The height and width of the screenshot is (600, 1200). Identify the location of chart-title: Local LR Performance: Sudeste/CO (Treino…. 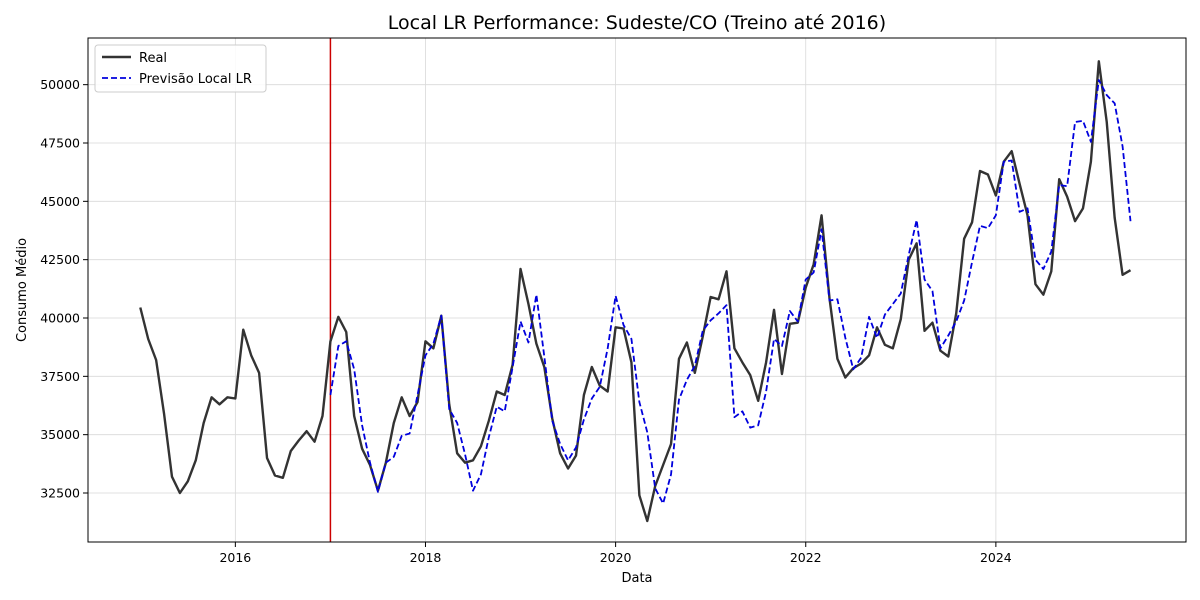
(637, 23).